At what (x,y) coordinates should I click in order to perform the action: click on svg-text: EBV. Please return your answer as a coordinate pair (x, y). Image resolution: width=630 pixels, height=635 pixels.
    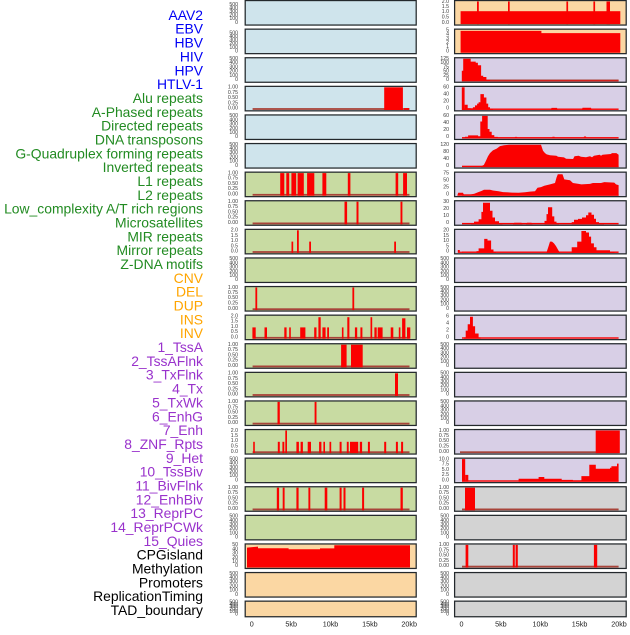
    Looking at the image, I should click on (189, 29).